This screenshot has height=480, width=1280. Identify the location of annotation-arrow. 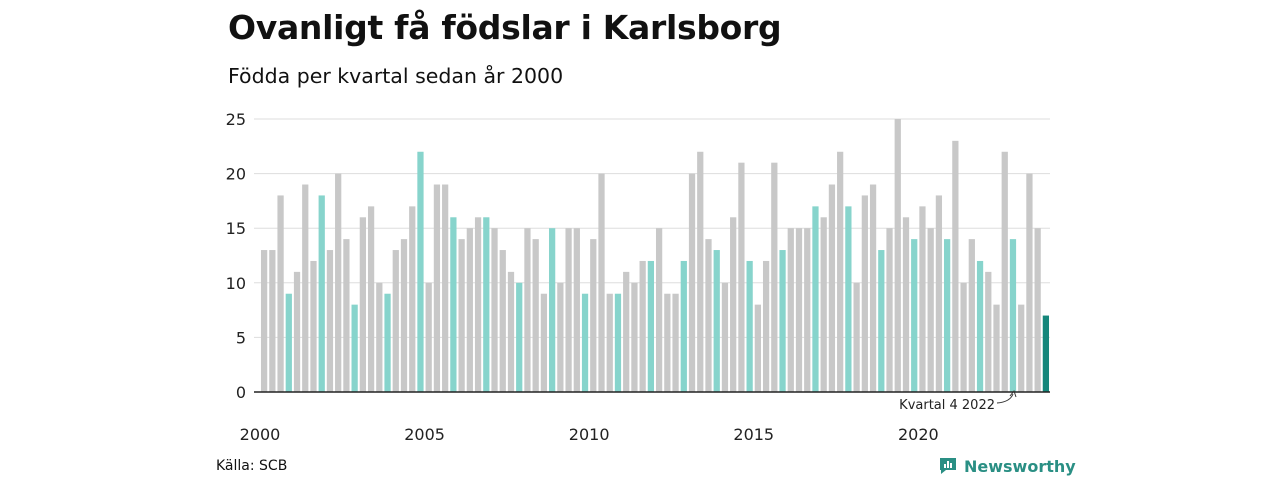
(1005, 398).